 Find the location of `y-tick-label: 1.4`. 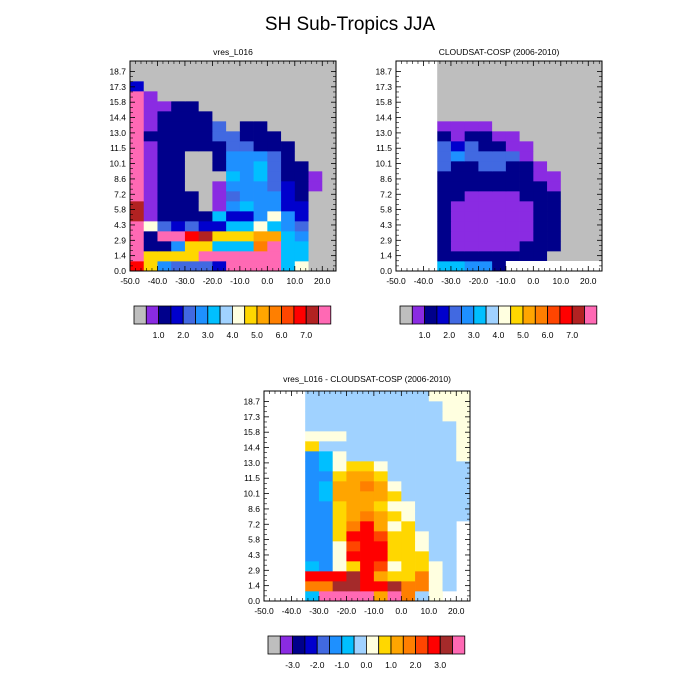

y-tick-label: 1.4 is located at coordinates (120, 256).